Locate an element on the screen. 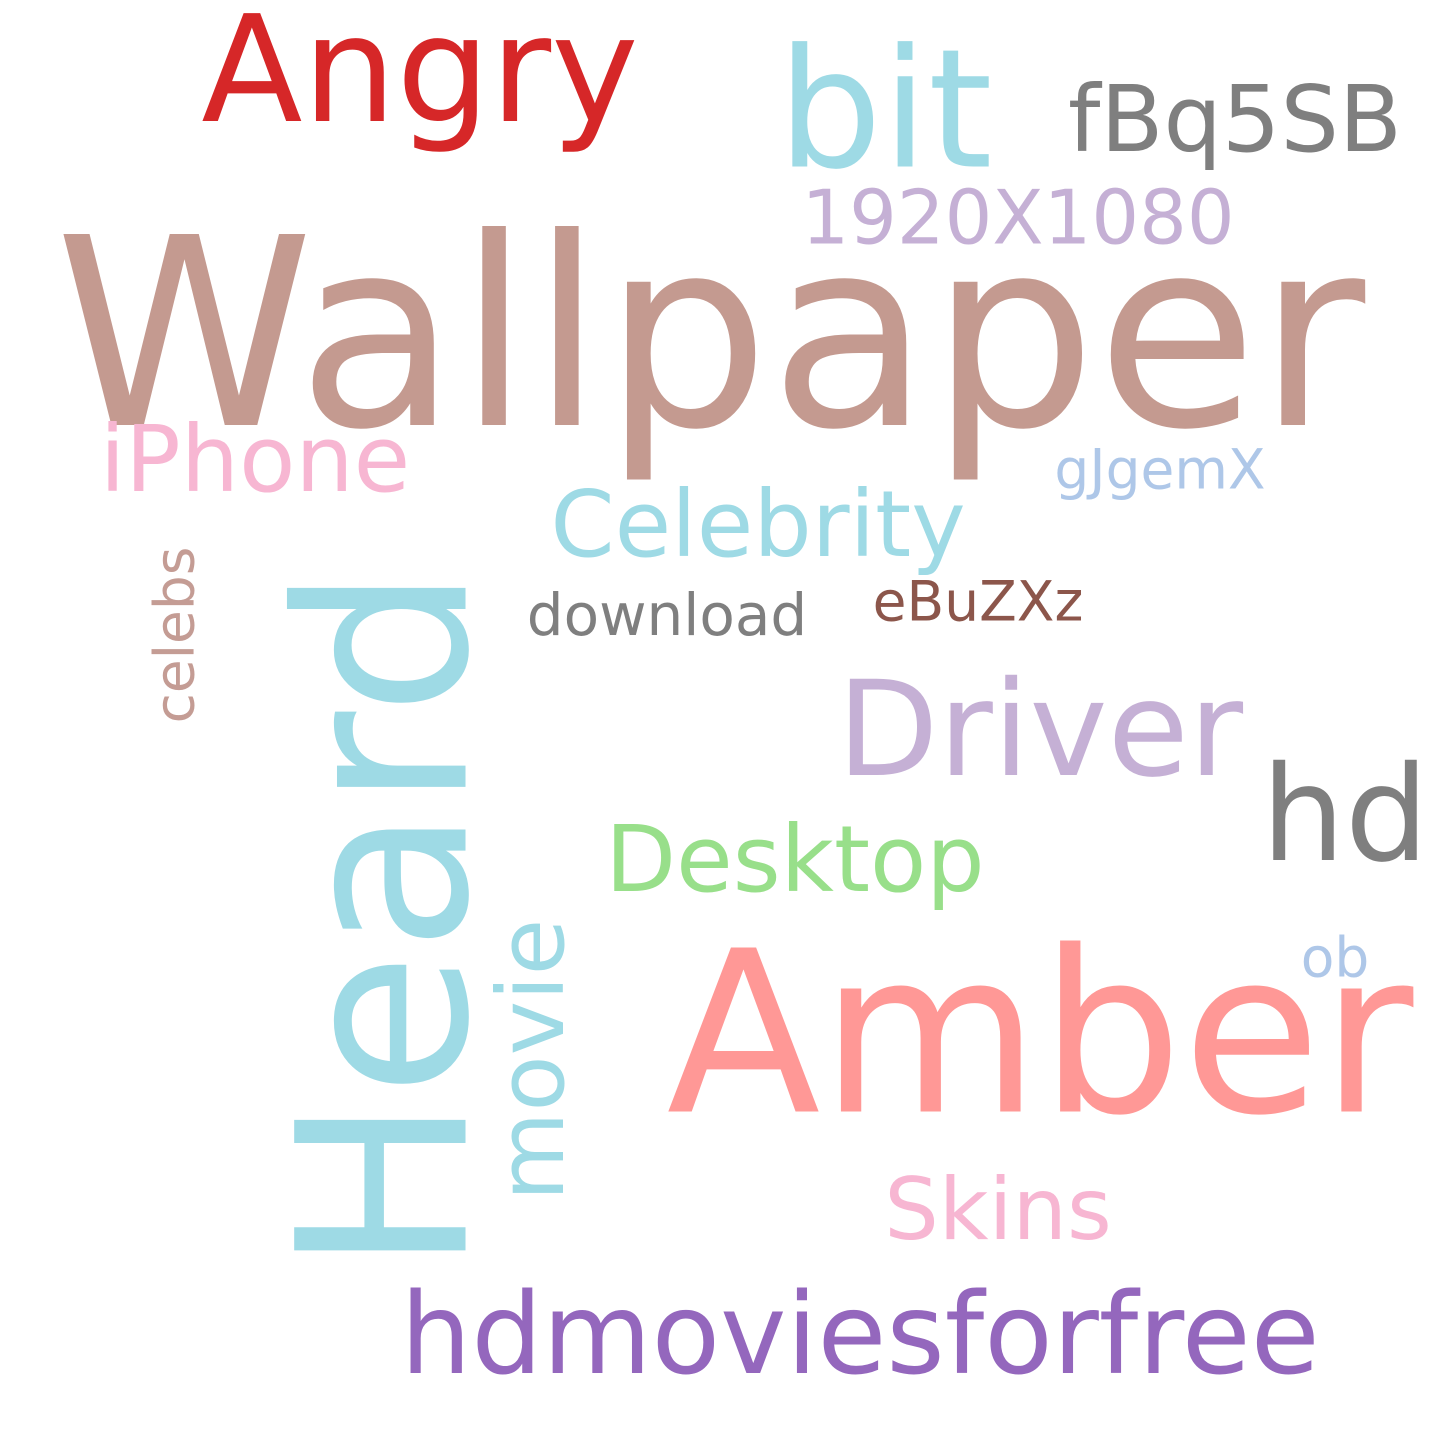 This screenshot has width=1440, height=1440. word-angry: Angry is located at coordinates (420, 78).